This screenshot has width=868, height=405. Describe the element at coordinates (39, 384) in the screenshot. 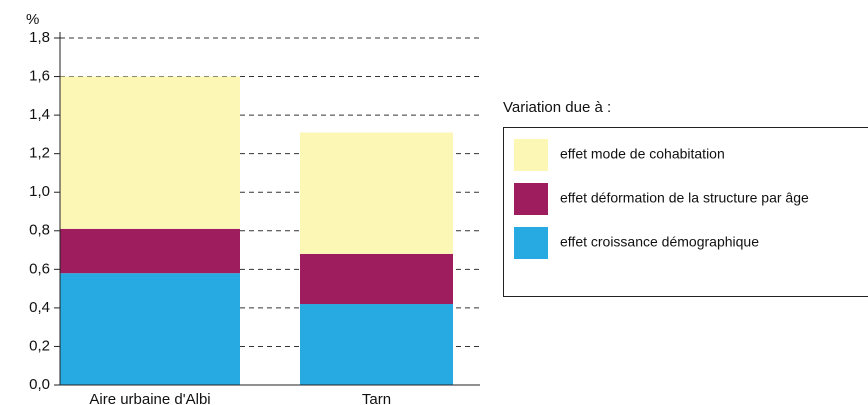

I see `y-tick-label: 0,0` at that location.